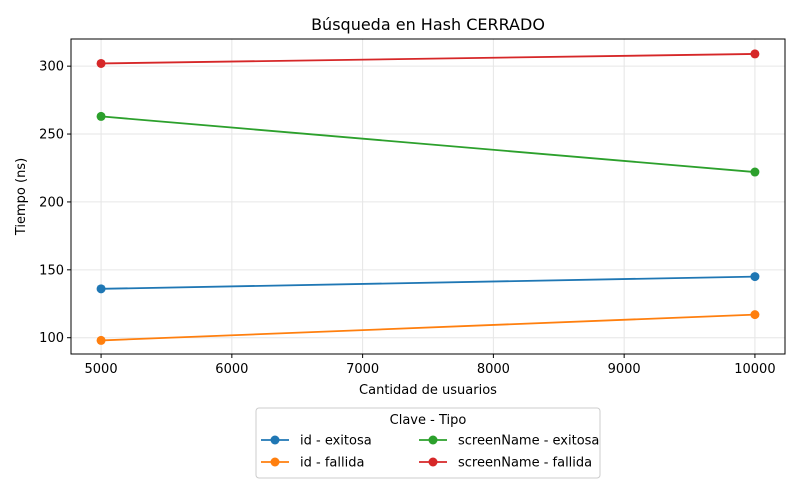 The image size is (800, 500). Describe the element at coordinates (525, 463) in the screenshot. I see `legend-label: screenName - fallida` at that location.